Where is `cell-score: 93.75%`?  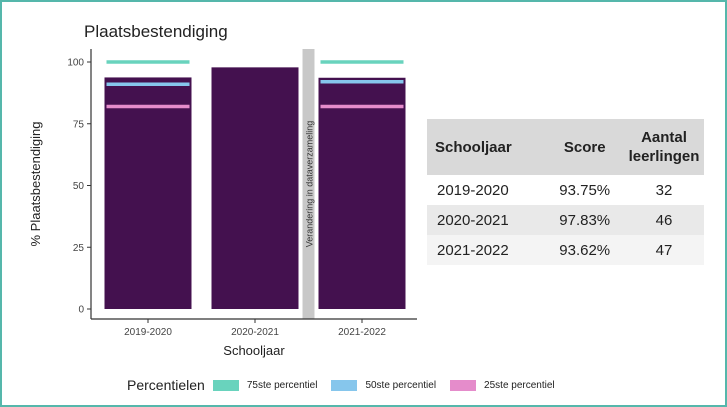
cell-score: 93.75% is located at coordinates (584, 190).